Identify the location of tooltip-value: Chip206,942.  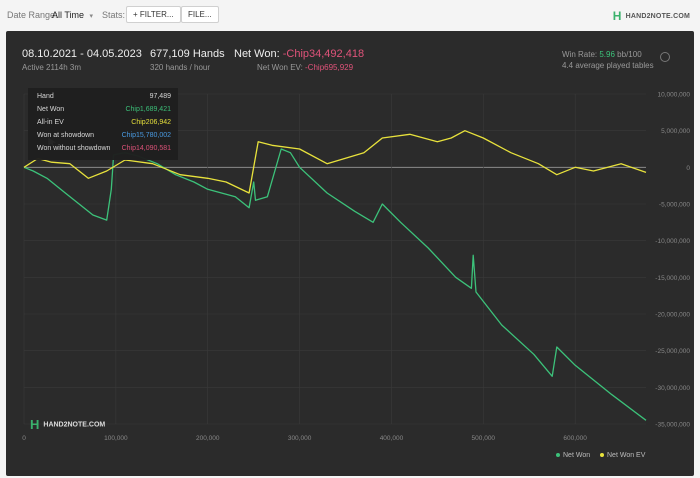
(151, 122).